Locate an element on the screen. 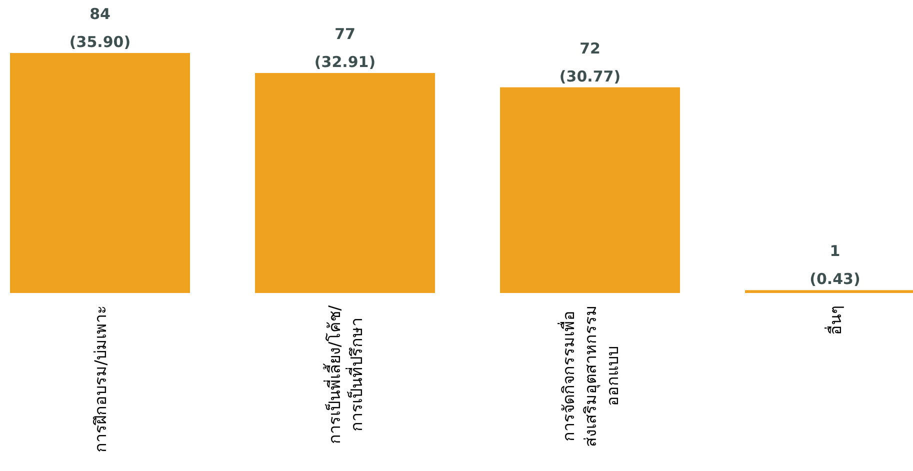  data-label: 84 (35.90) is located at coordinates (100, 28).